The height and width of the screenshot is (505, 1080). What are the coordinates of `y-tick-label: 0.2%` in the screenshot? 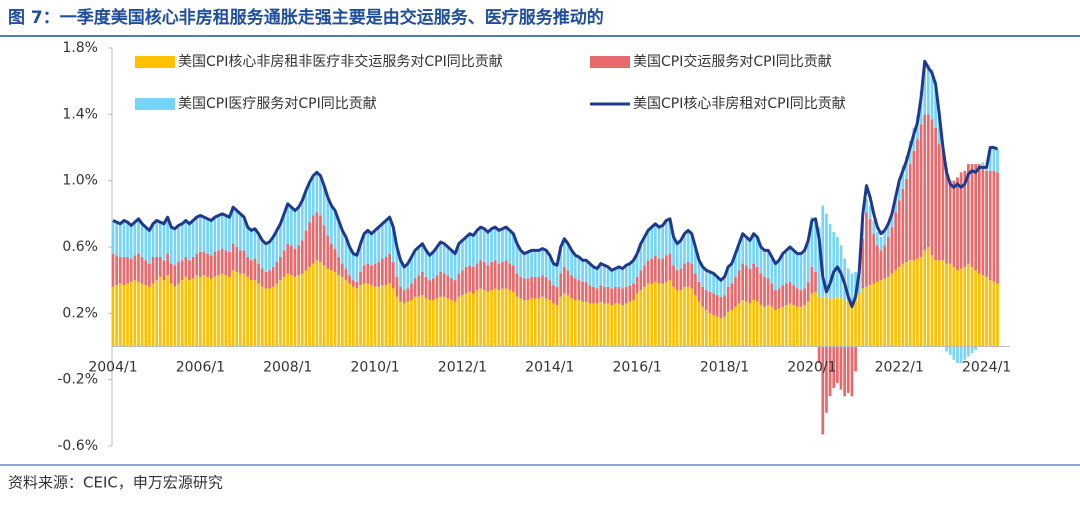 It's located at (80, 313).